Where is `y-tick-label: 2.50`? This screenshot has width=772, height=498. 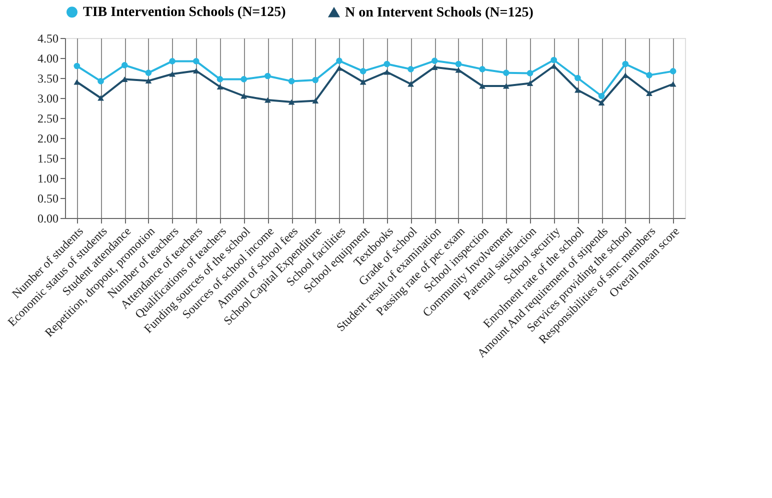
y-tick-label: 2.50 is located at coordinates (48, 119).